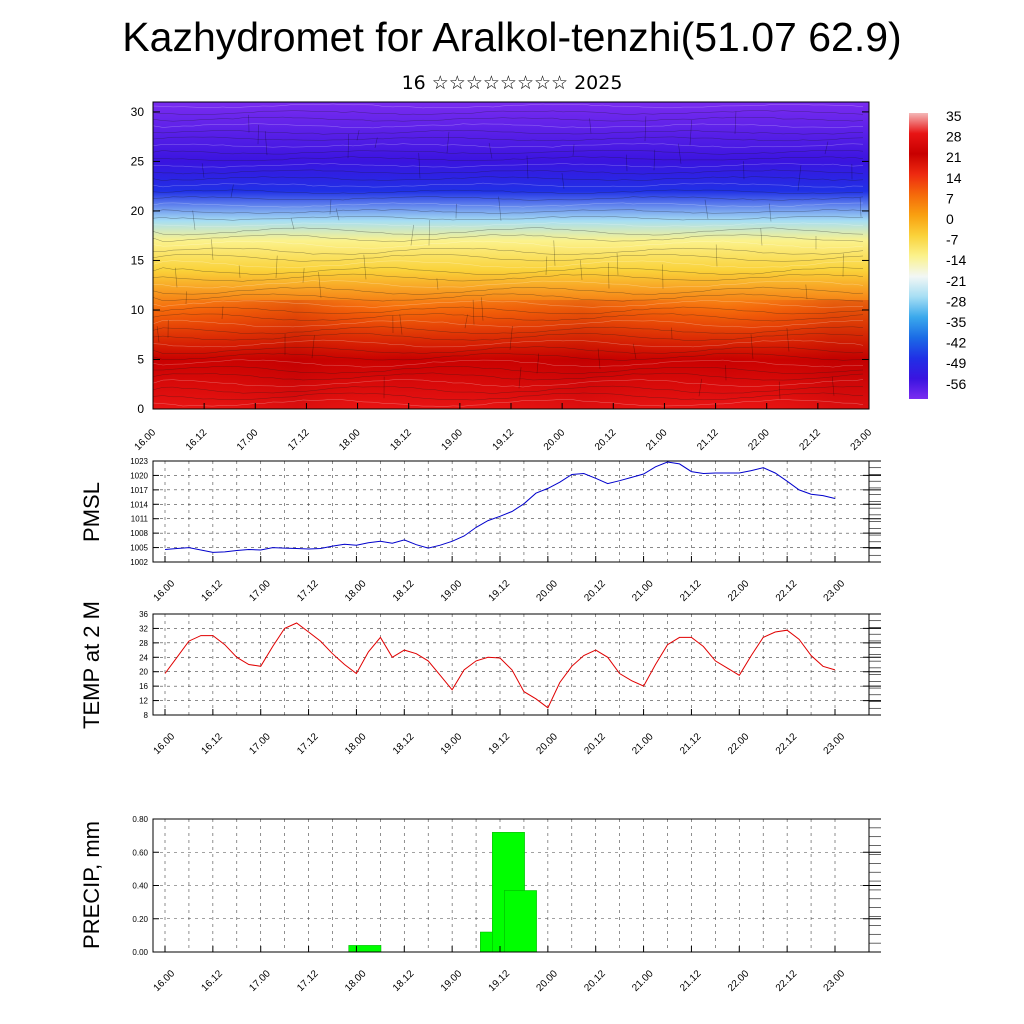 The height and width of the screenshot is (1024, 1024). What do you see at coordinates (140, 359) in the screenshot?
I see `cross-section-y-tick: 5` at bounding box center [140, 359].